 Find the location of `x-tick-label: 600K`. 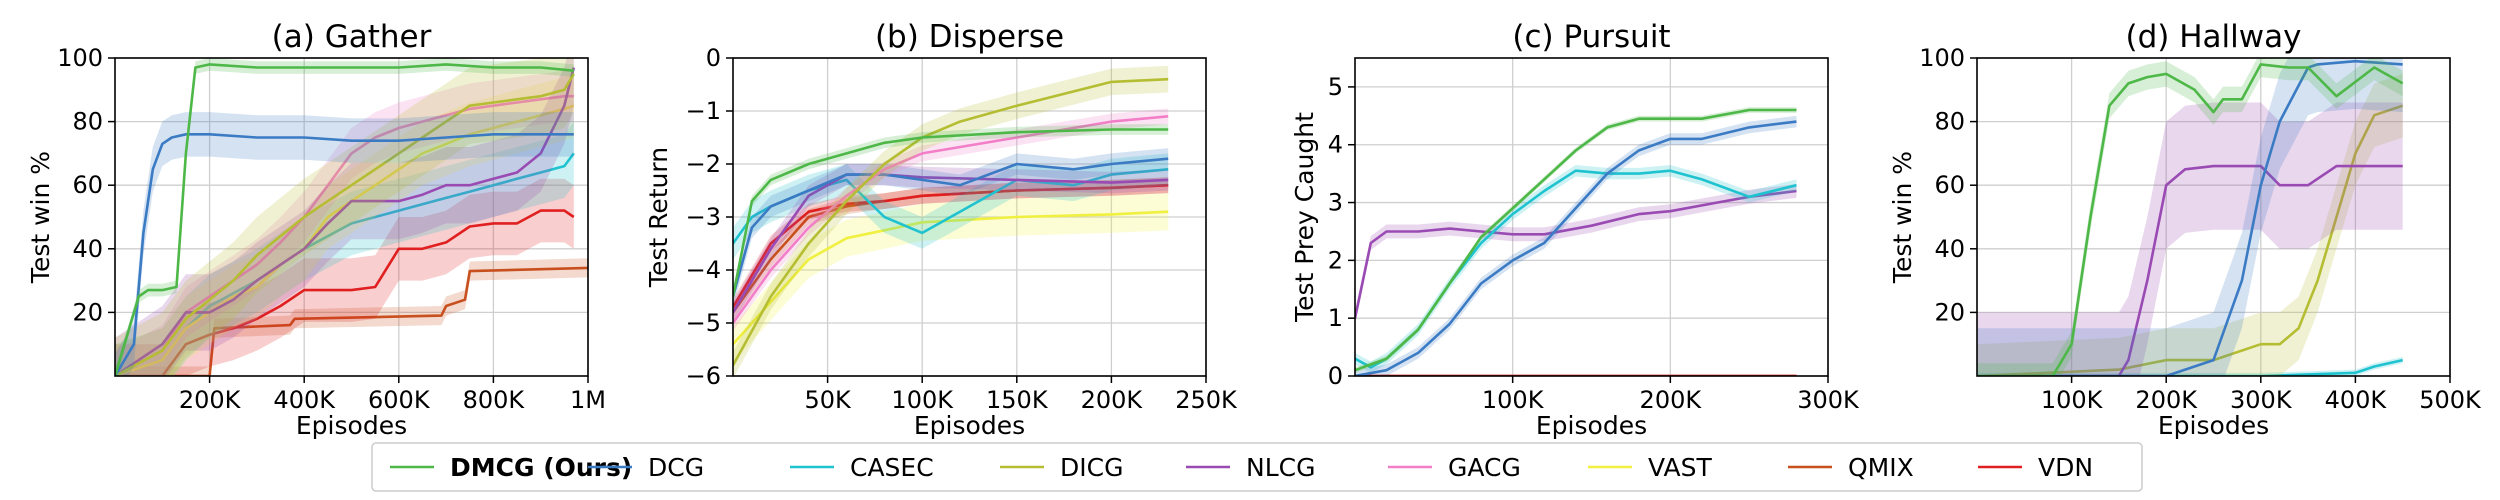

x-tick-label: 600K is located at coordinates (399, 400).